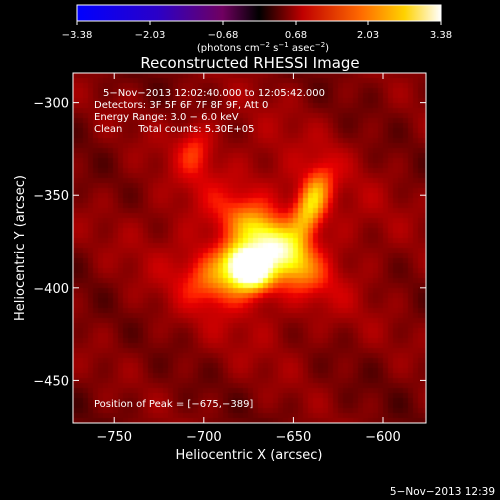  What do you see at coordinates (51, 104) in the screenshot?
I see `y-tick-label: −300` at bounding box center [51, 104].